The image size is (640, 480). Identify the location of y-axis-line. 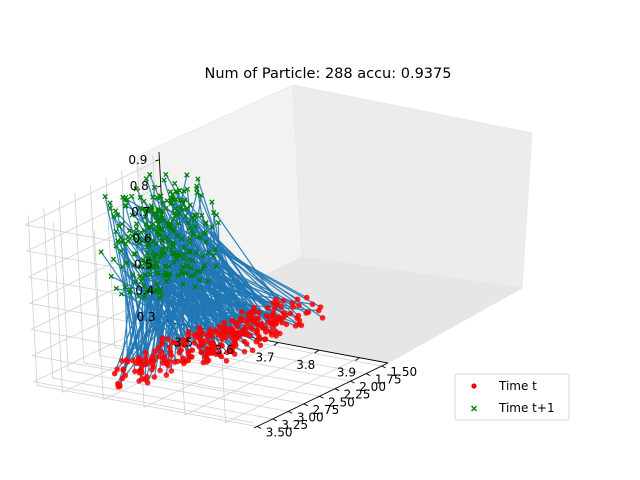
(321, 395).